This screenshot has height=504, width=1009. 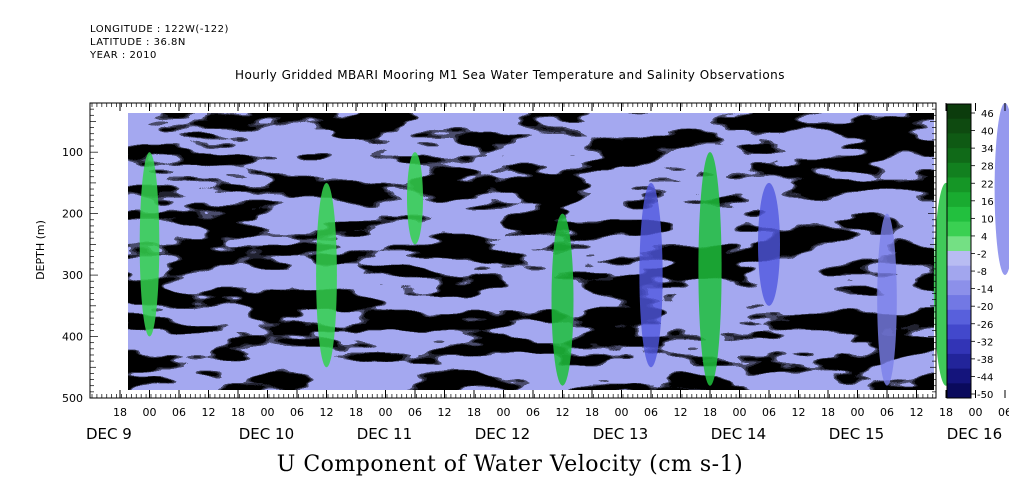 What do you see at coordinates (987, 219) in the screenshot?
I see `colorbar-label: 10` at bounding box center [987, 219].